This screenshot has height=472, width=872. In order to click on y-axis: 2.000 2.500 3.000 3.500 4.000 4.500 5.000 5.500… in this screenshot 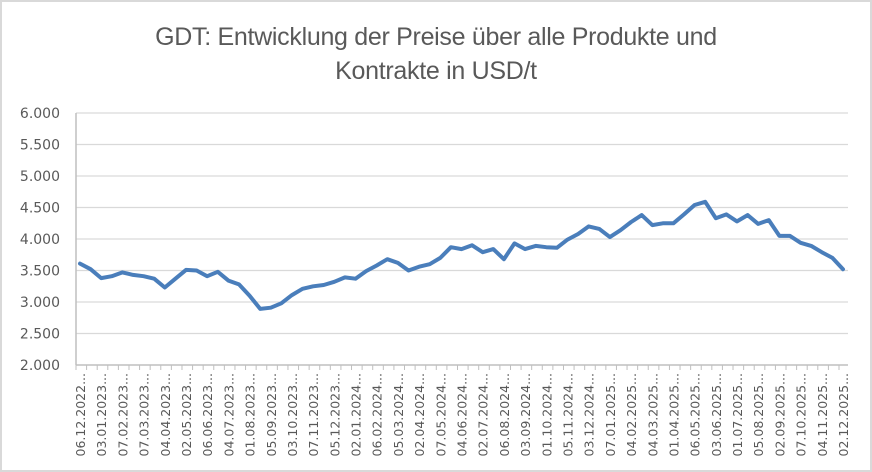, I will do `click(48, 240)`.